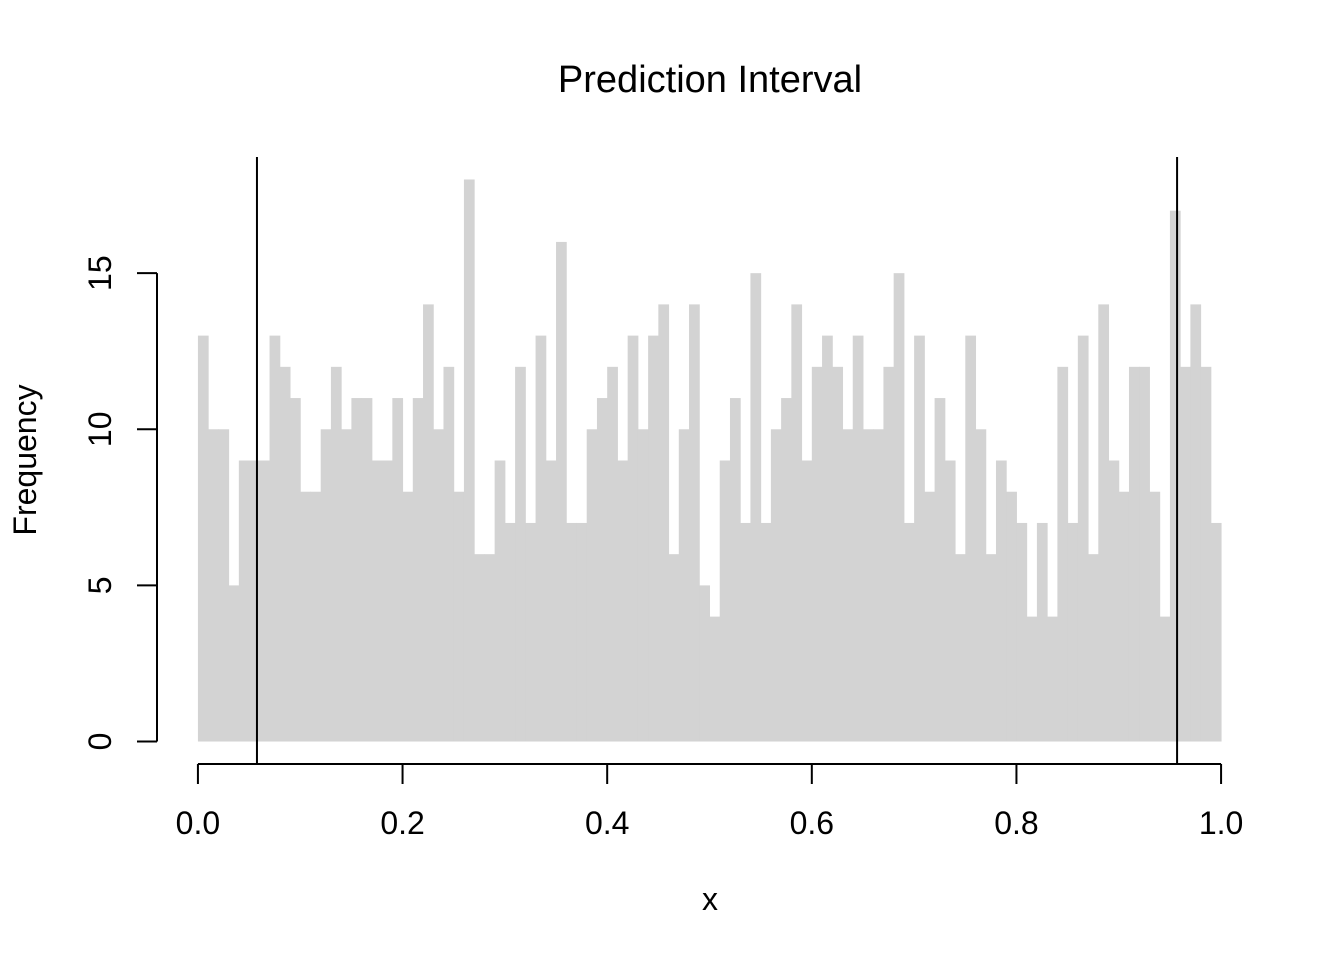 The height and width of the screenshot is (960, 1344). I want to click on x-tick-label: 0.6, so click(812, 823).